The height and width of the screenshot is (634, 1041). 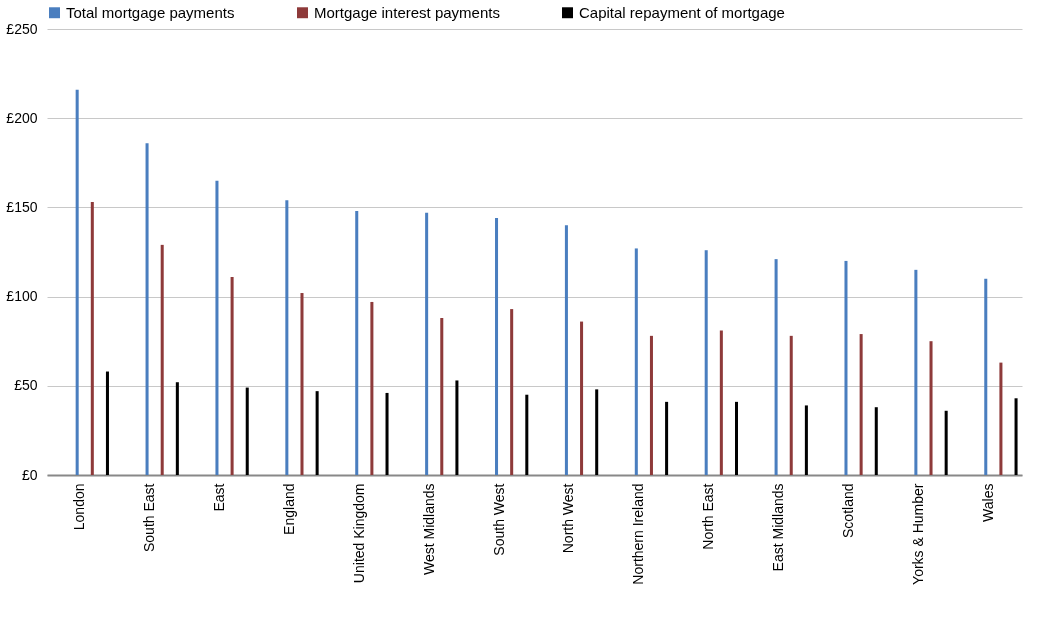 I want to click on x-tick-label: East Midlands, so click(x=778, y=527).